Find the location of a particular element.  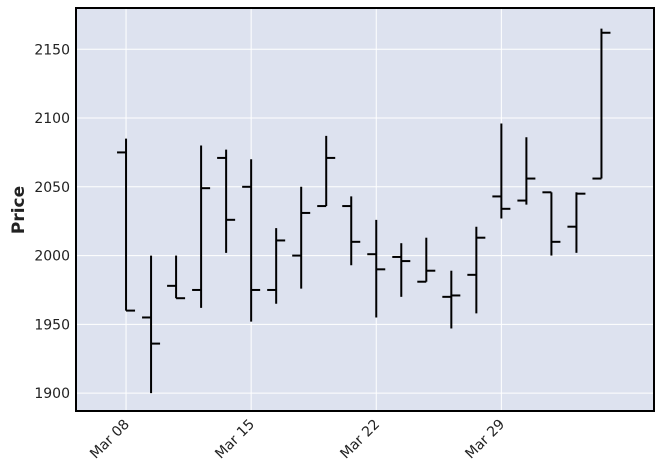

y-tick-label: 2150 is located at coordinates (52, 50).